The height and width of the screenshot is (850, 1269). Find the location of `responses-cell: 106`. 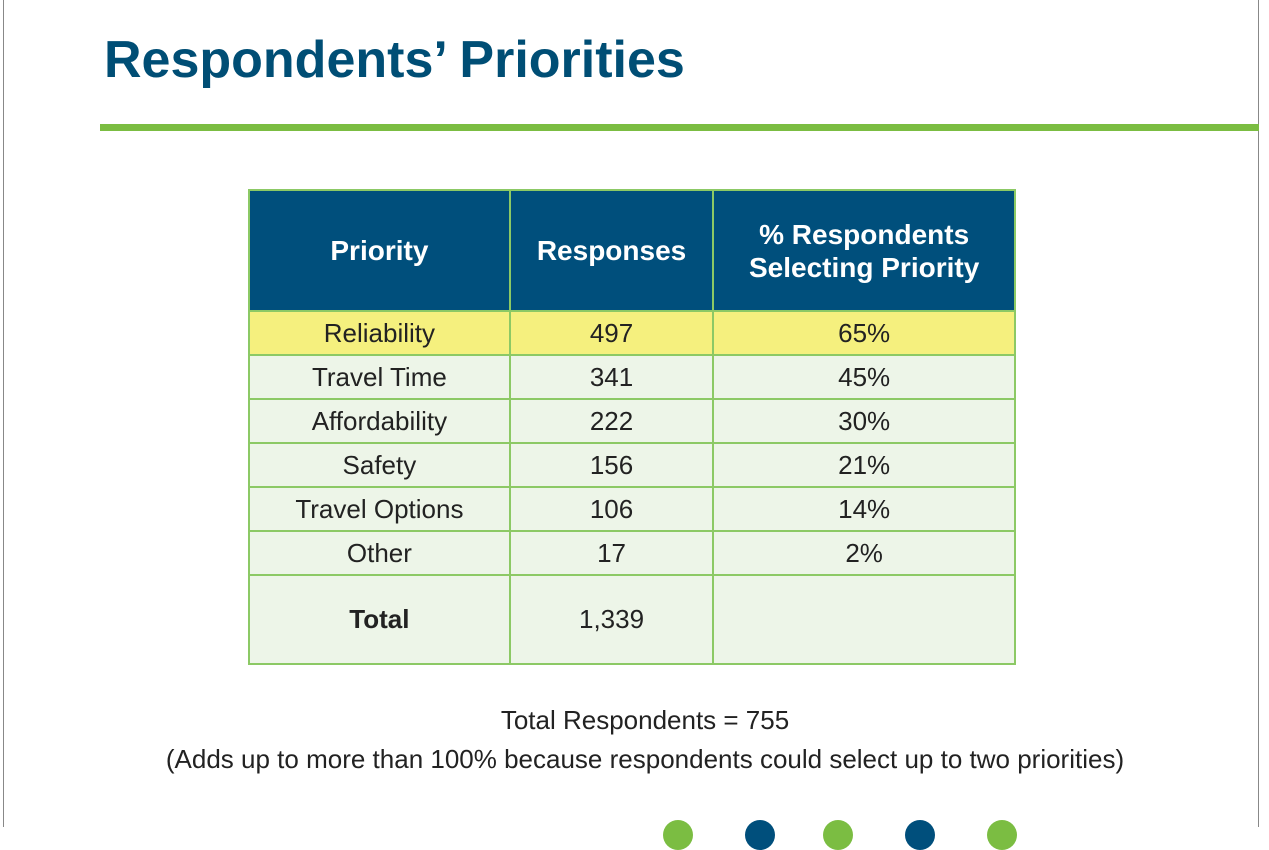

responses-cell: 106 is located at coordinates (611, 509).